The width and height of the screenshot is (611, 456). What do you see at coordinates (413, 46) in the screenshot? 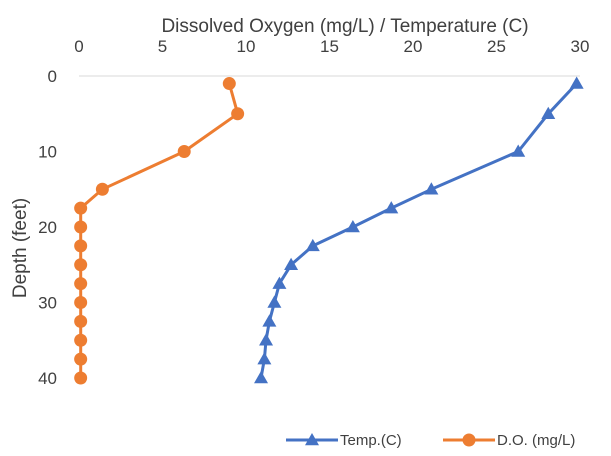
I see `x-tick-label-4: 20` at bounding box center [413, 46].